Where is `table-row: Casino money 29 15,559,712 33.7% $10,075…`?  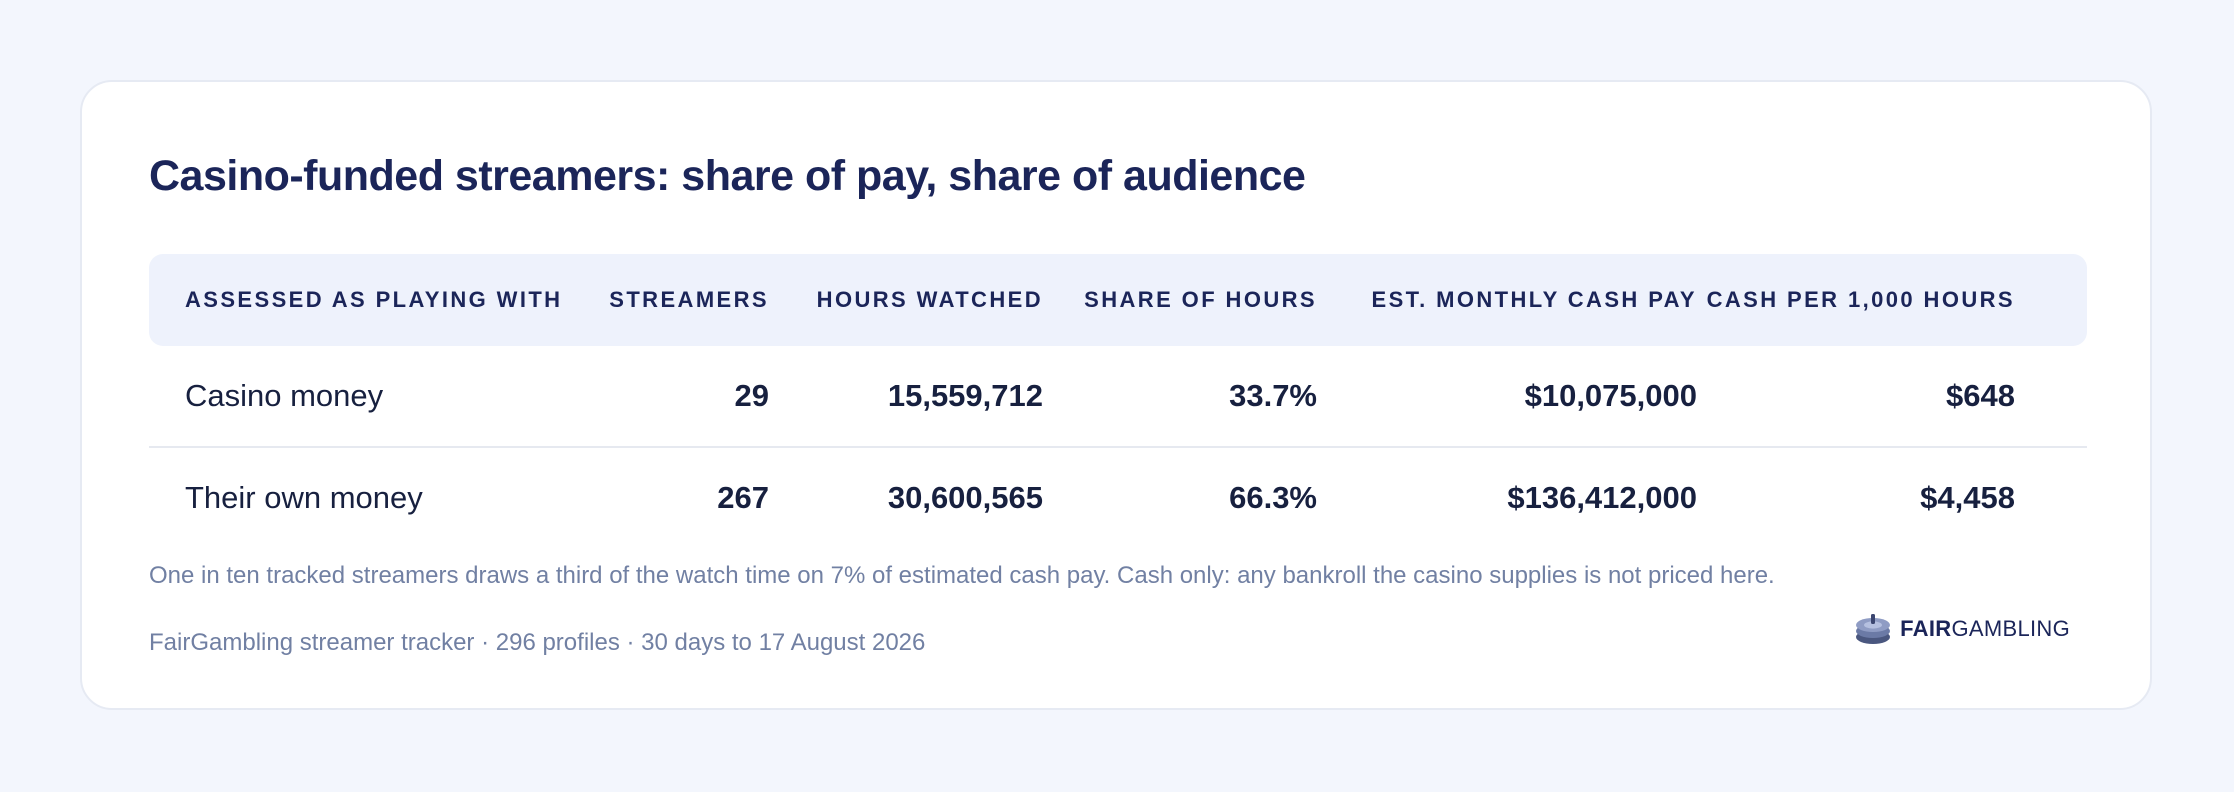
table-row: Casino money 29 15,559,712 33.7% $10,075… is located at coordinates (1118, 396).